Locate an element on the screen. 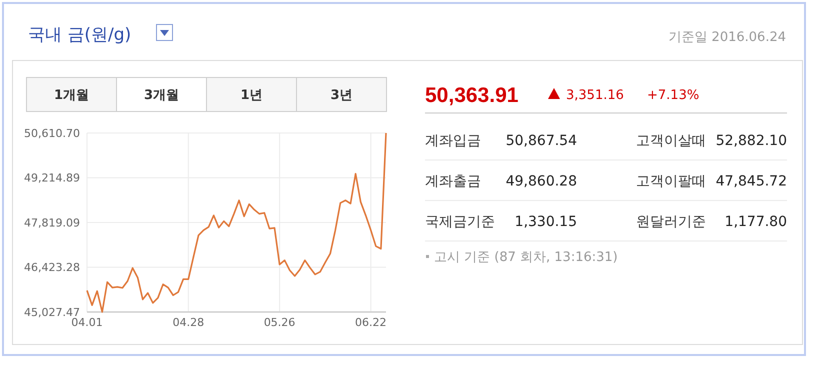  text: 3개월 is located at coordinates (162, 95).